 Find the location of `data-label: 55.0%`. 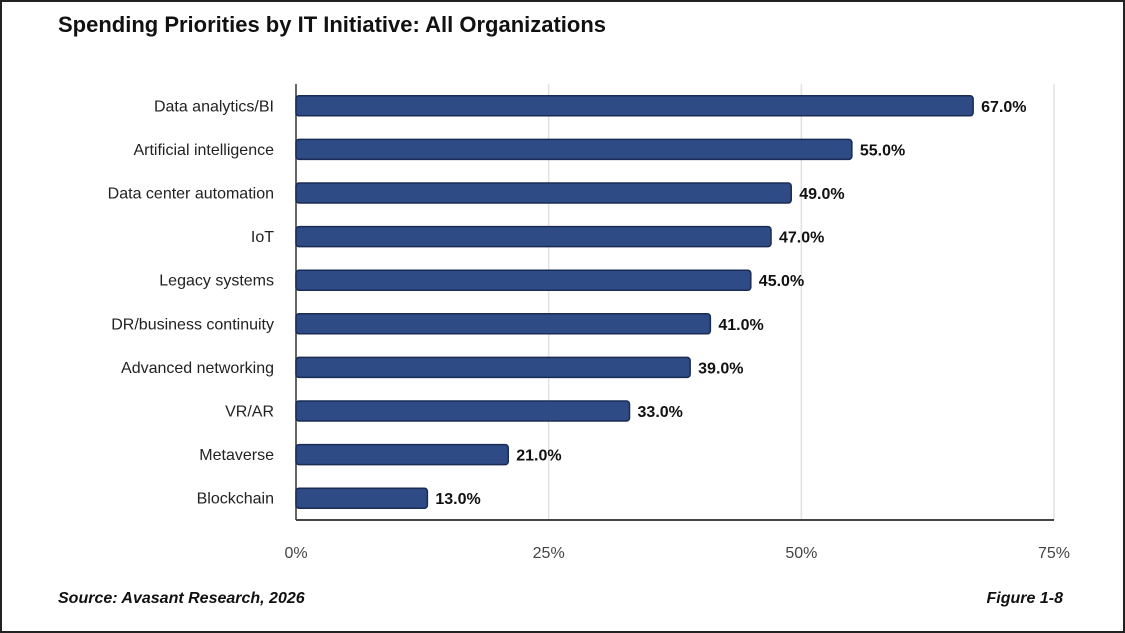

data-label: 55.0% is located at coordinates (882, 150).